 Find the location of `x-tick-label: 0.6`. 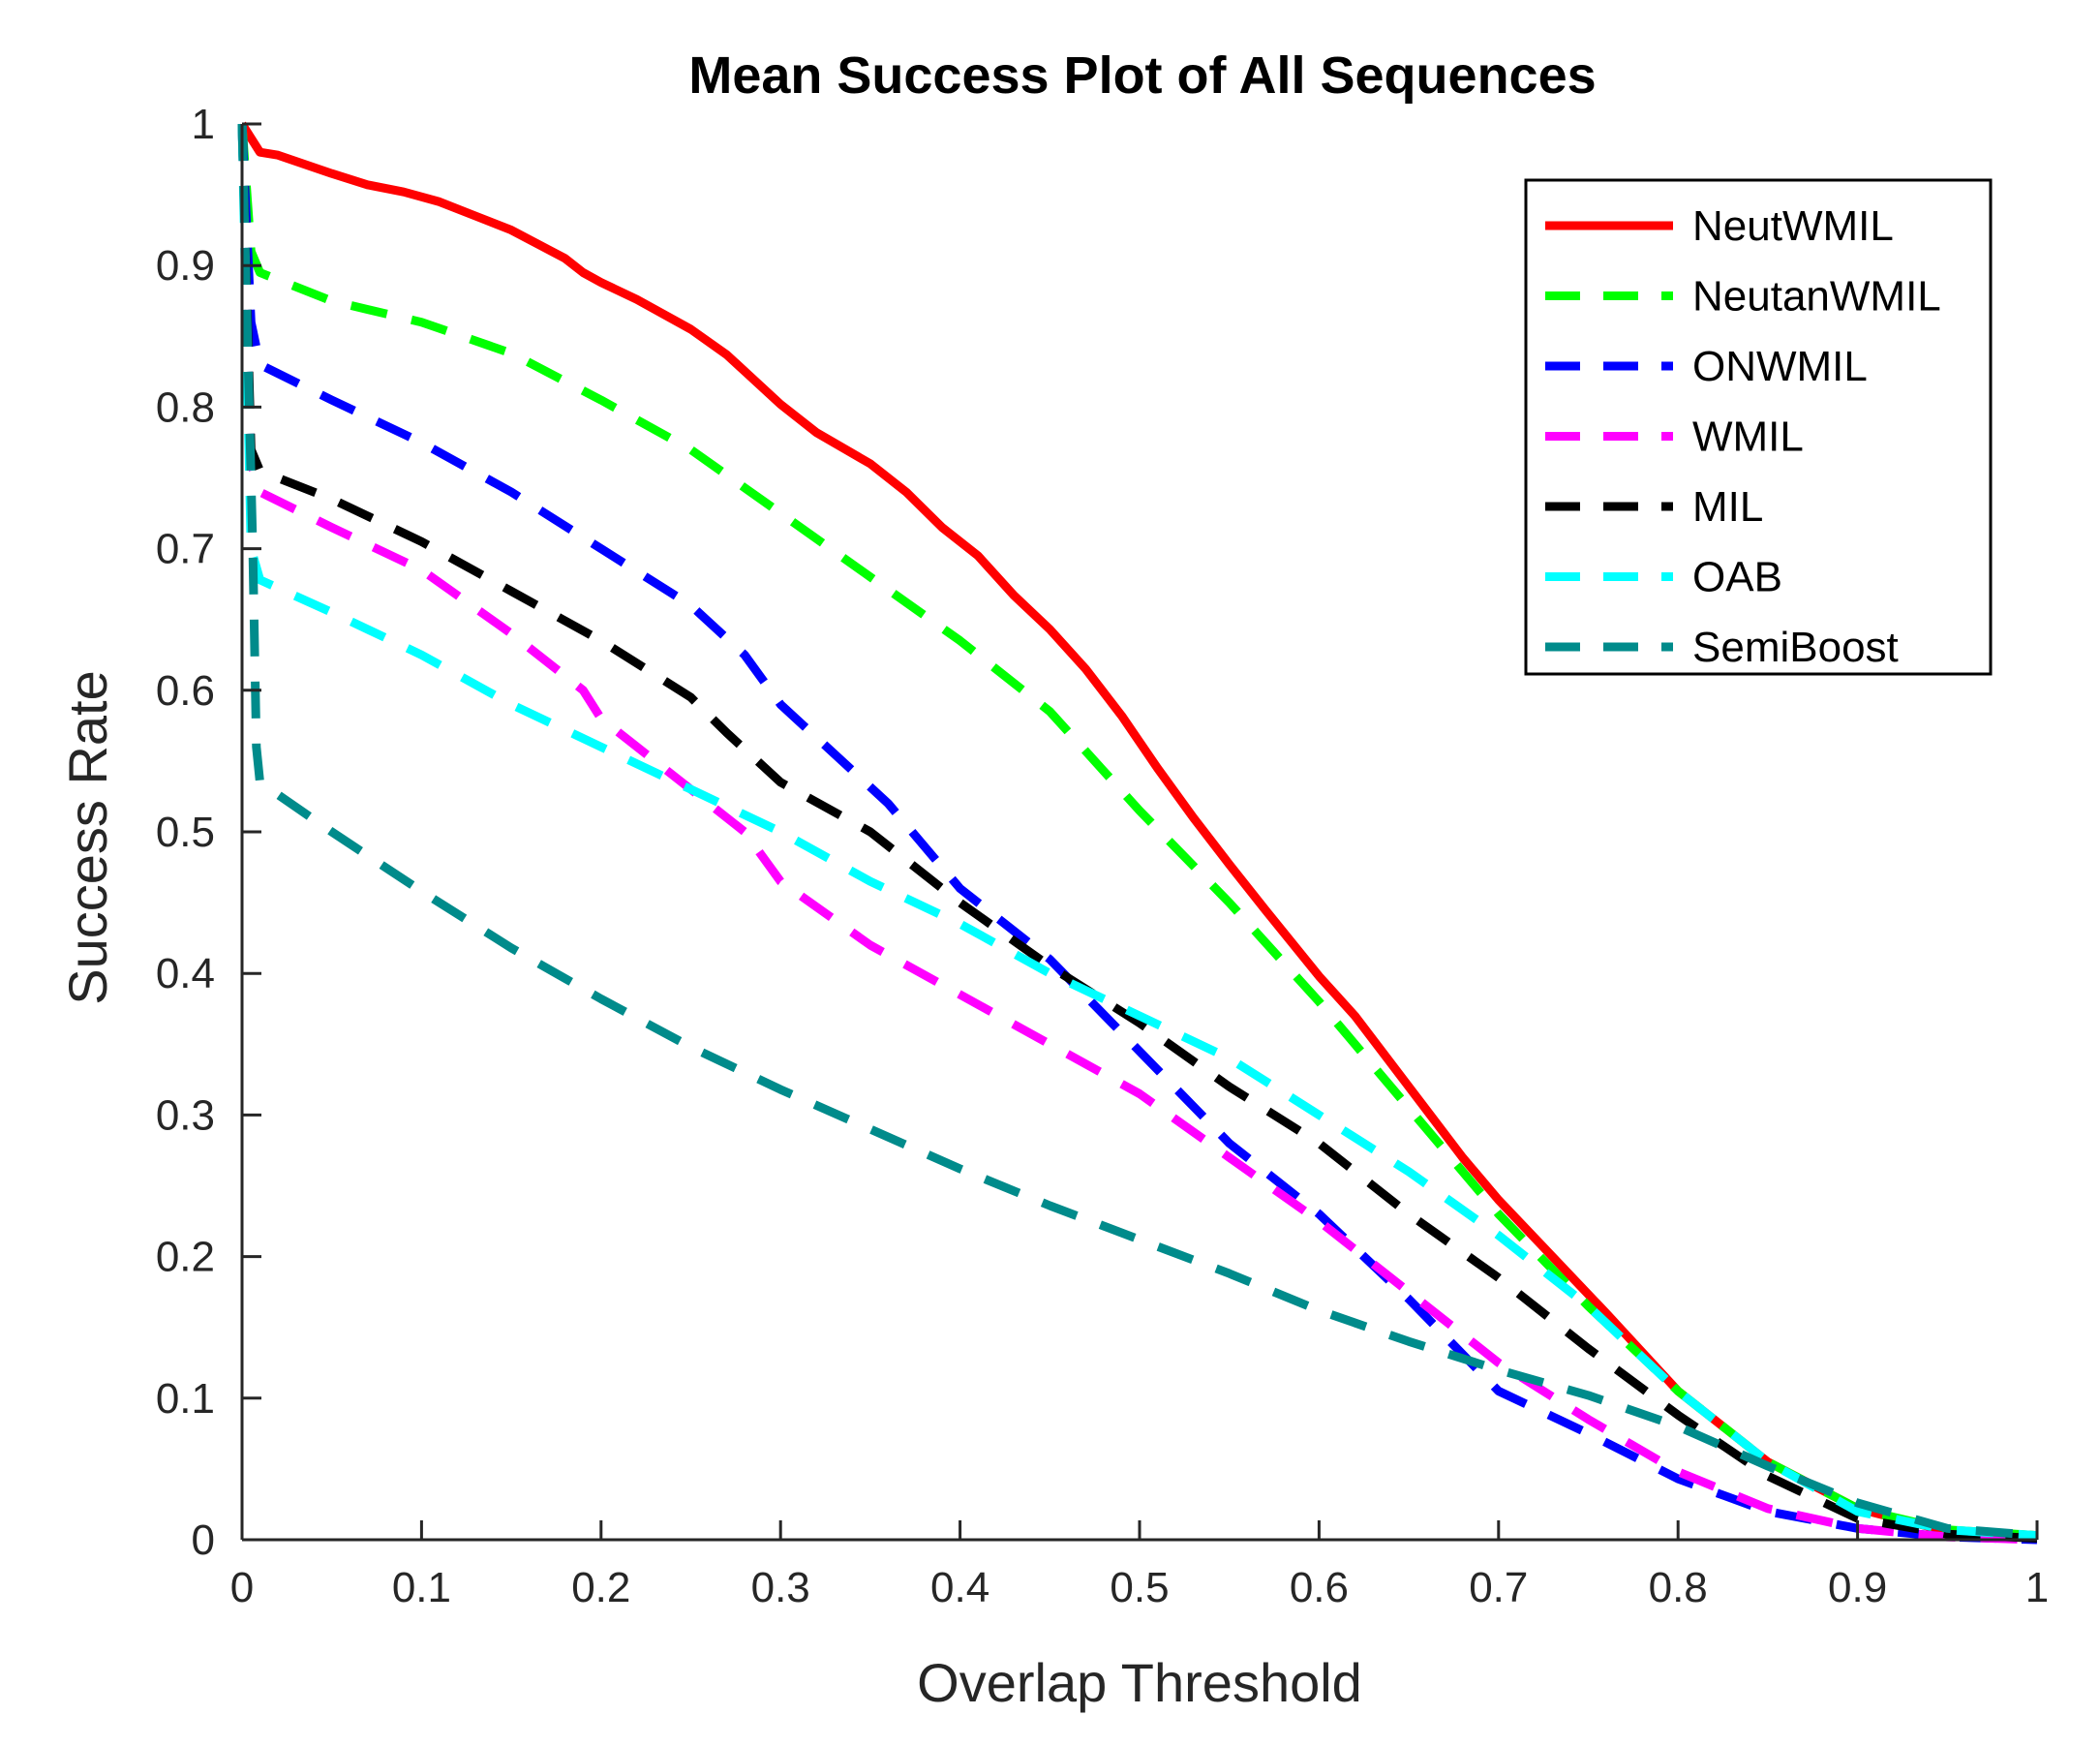

x-tick-label: 0.6 is located at coordinates (1319, 1588).